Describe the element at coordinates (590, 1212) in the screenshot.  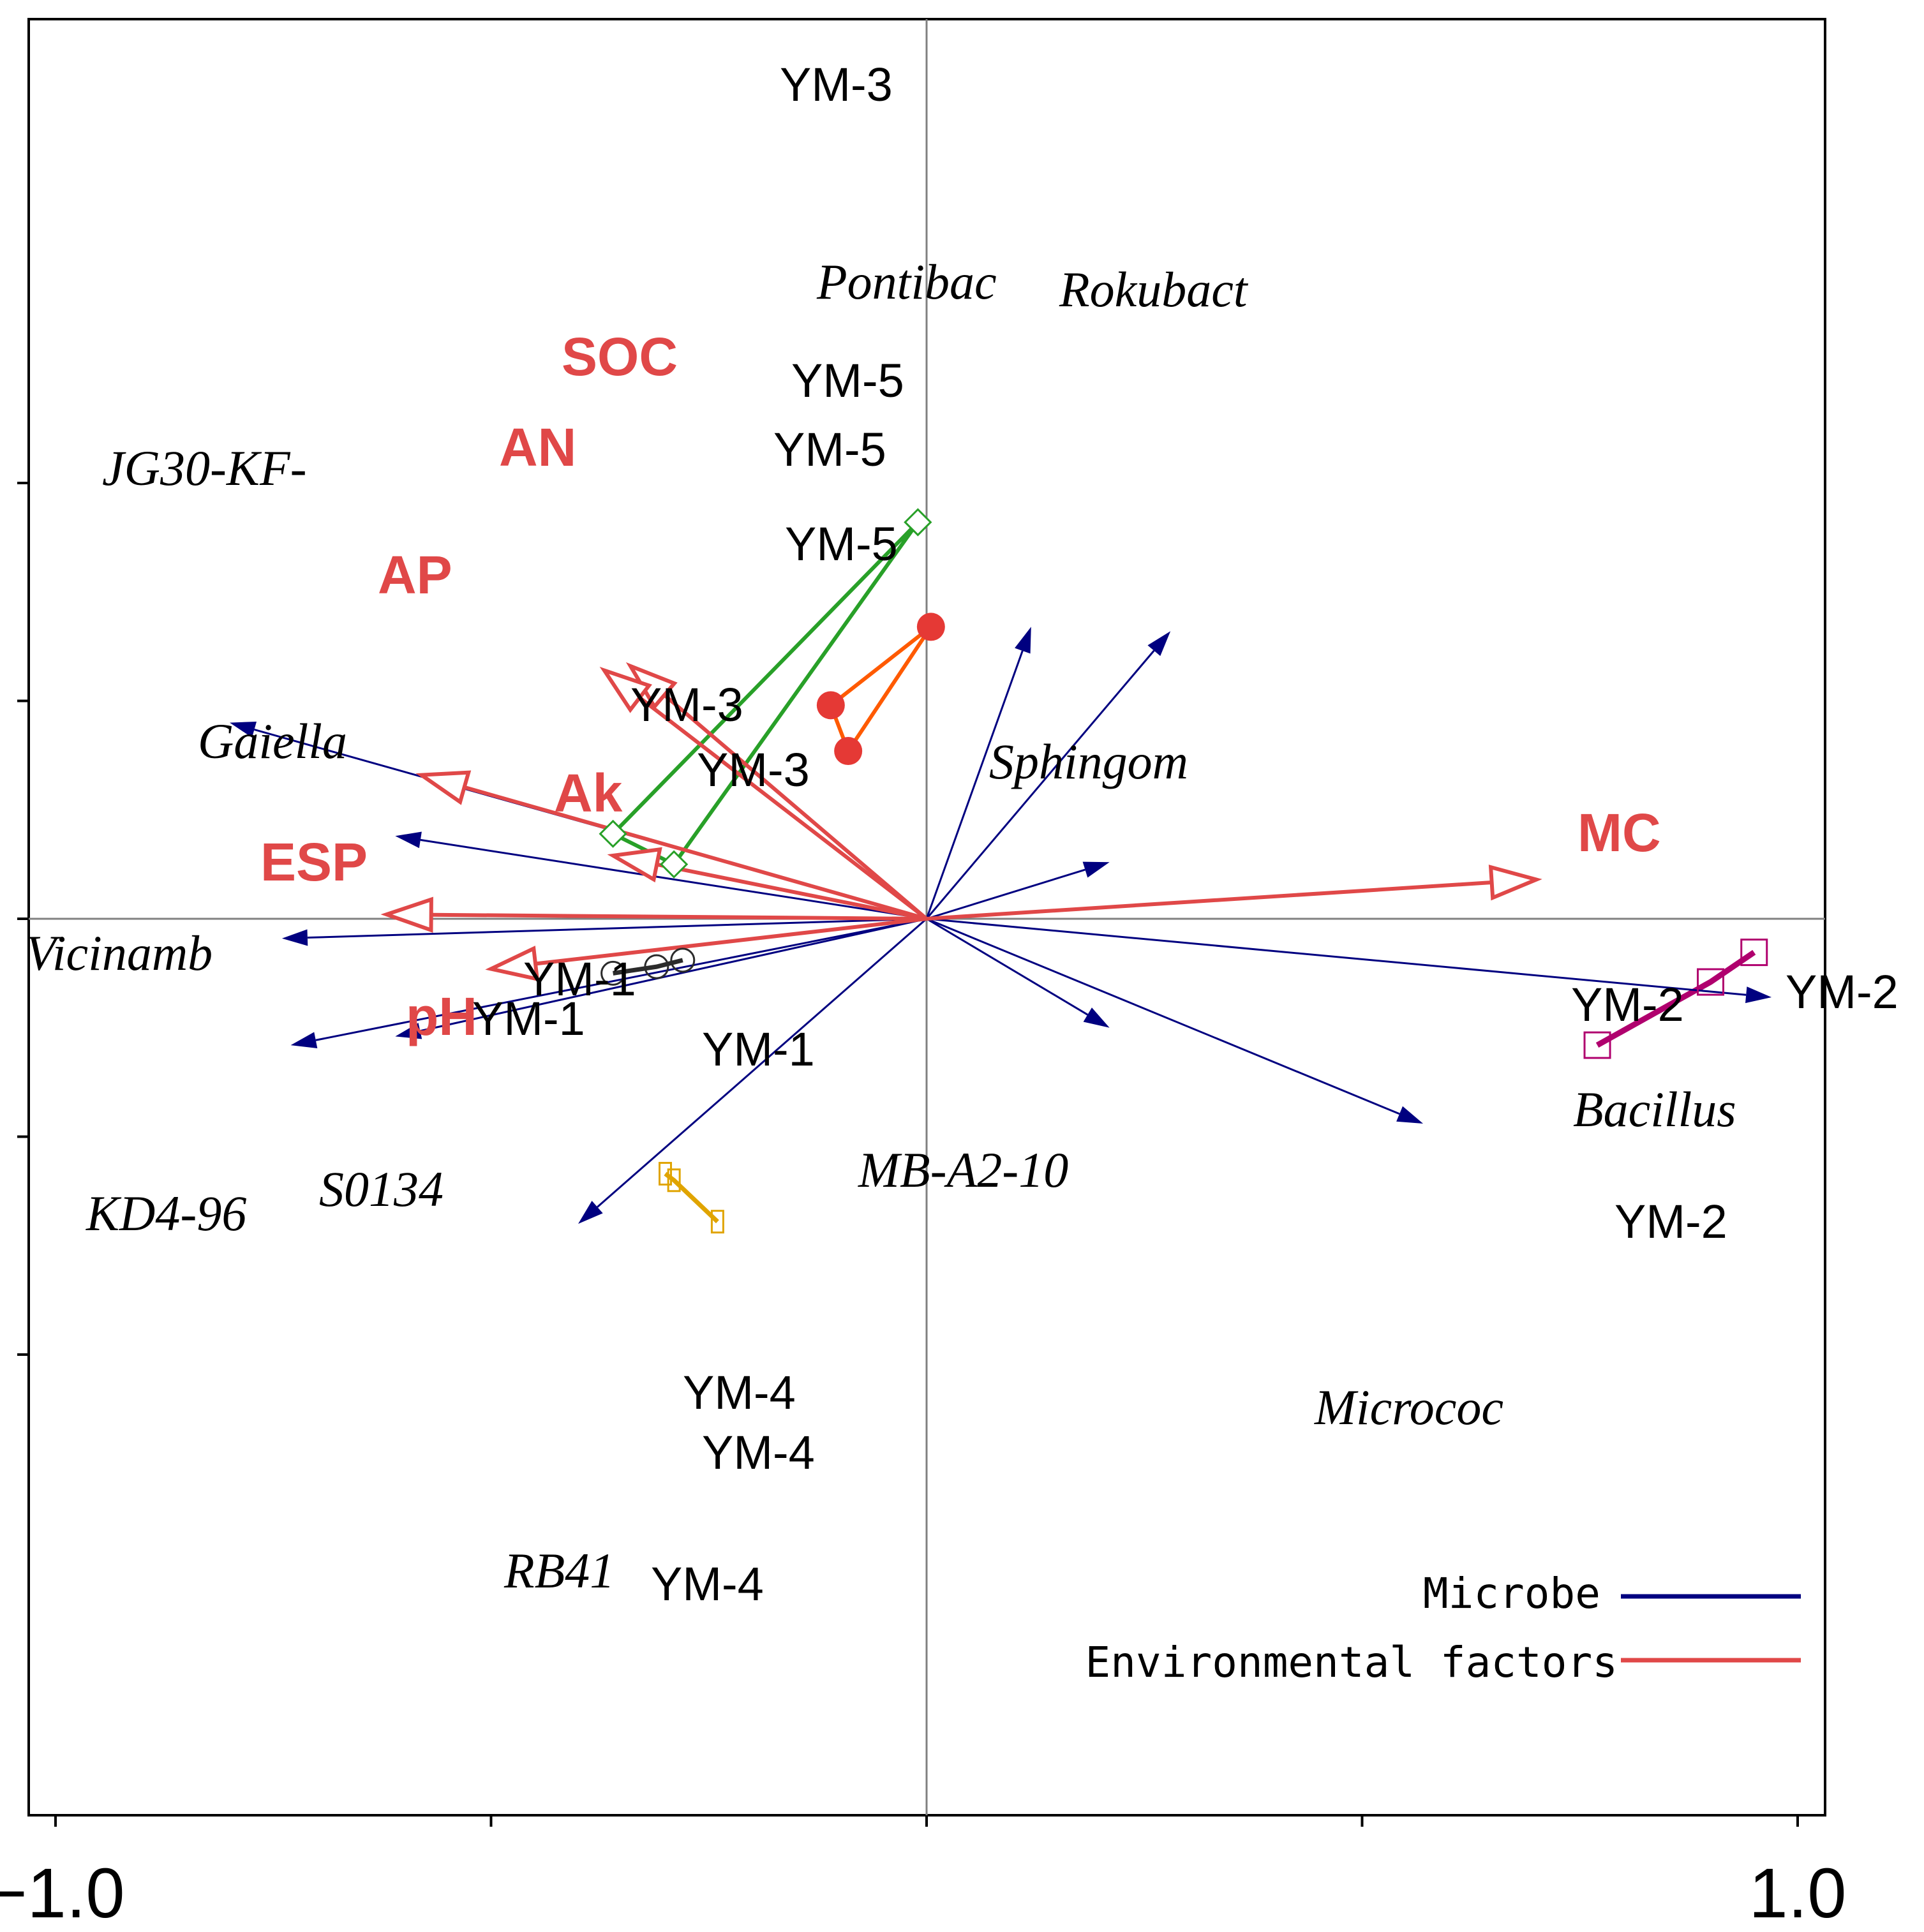
I see `microbe-arrow-5-head` at that location.